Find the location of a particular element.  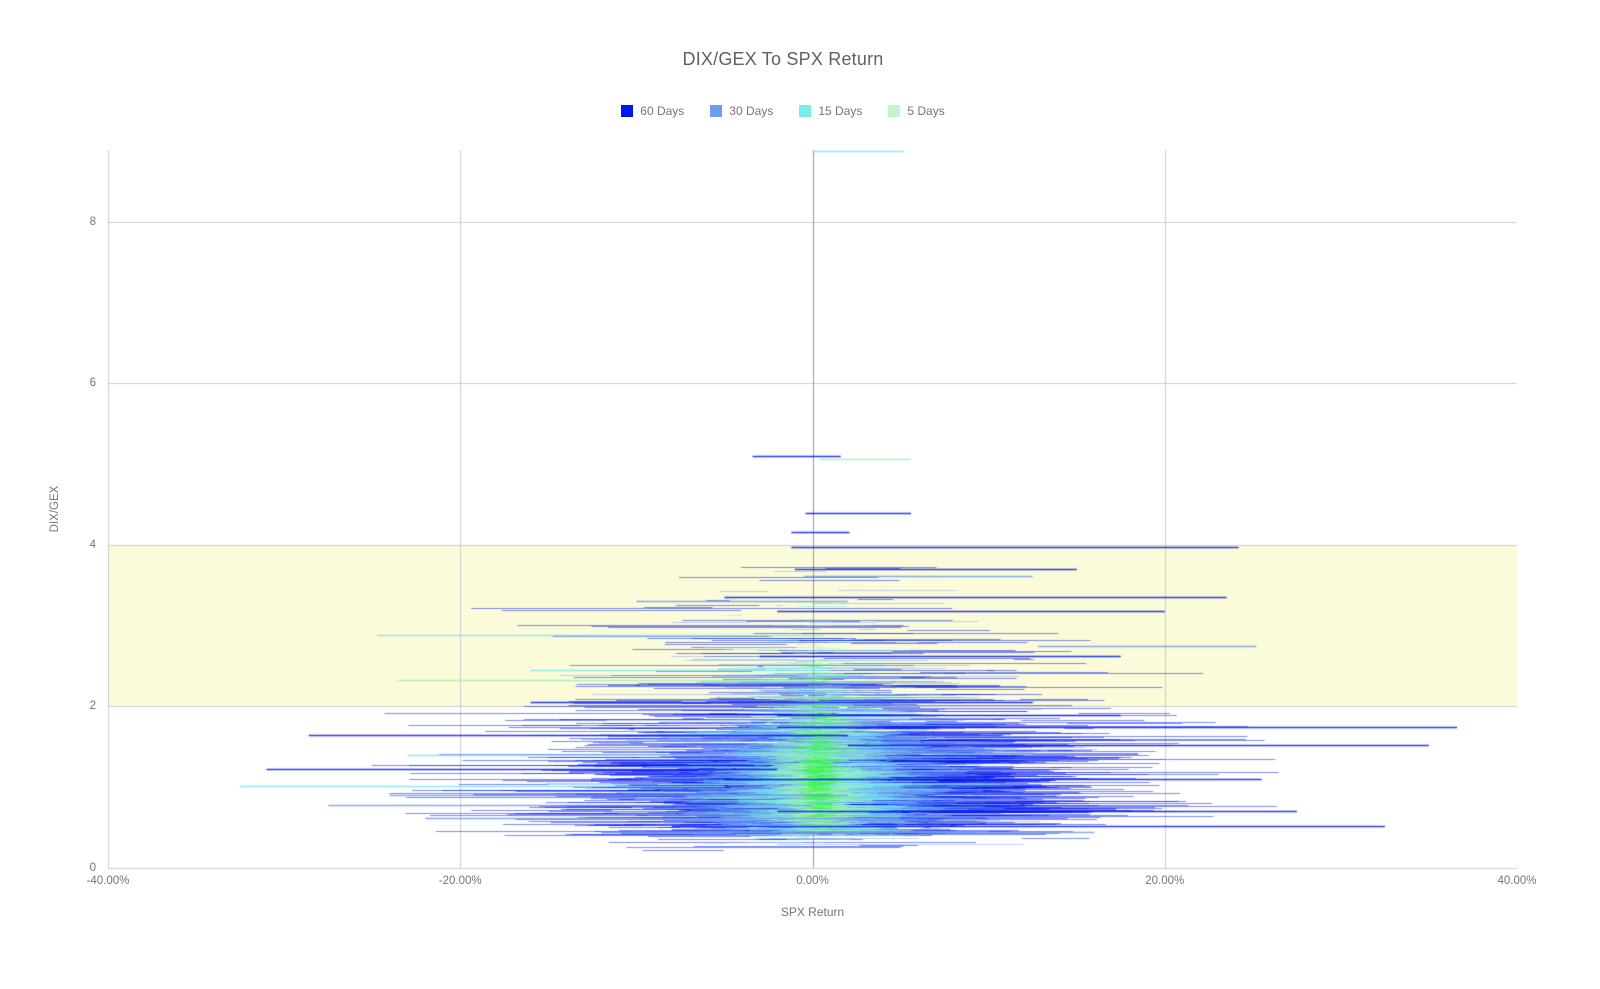

x-tick-label: -40.00% is located at coordinates (108, 881).